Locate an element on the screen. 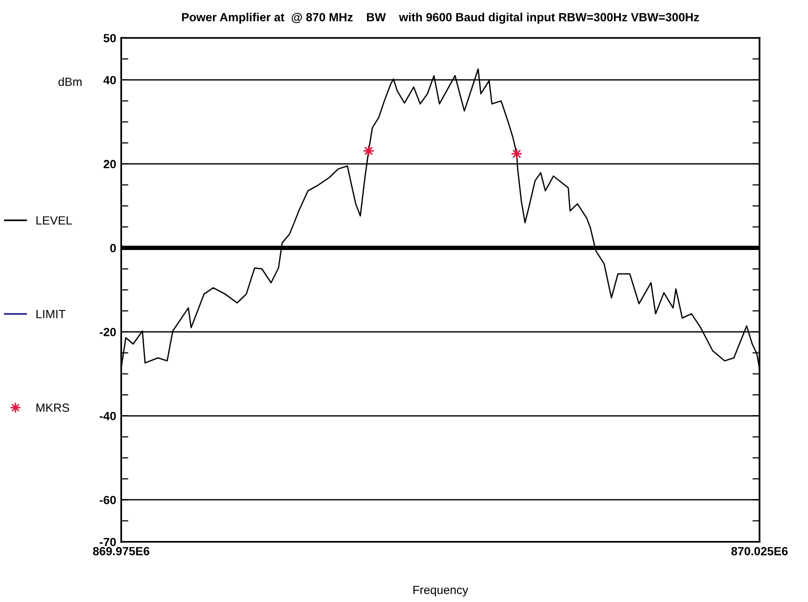 Image resolution: width=808 pixels, height=602 pixels. legend-label: LEVEL is located at coordinates (54, 220).